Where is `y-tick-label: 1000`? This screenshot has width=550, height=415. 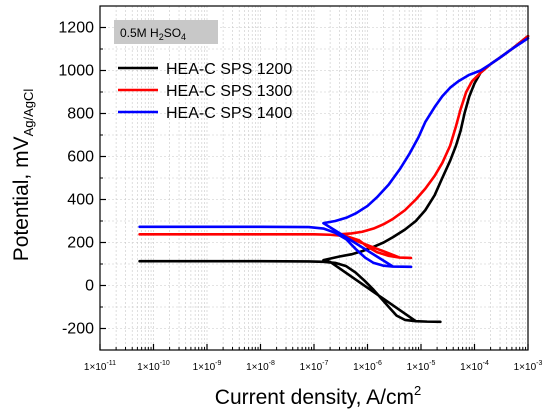 y-tick-label: 1000 is located at coordinates (76, 71).